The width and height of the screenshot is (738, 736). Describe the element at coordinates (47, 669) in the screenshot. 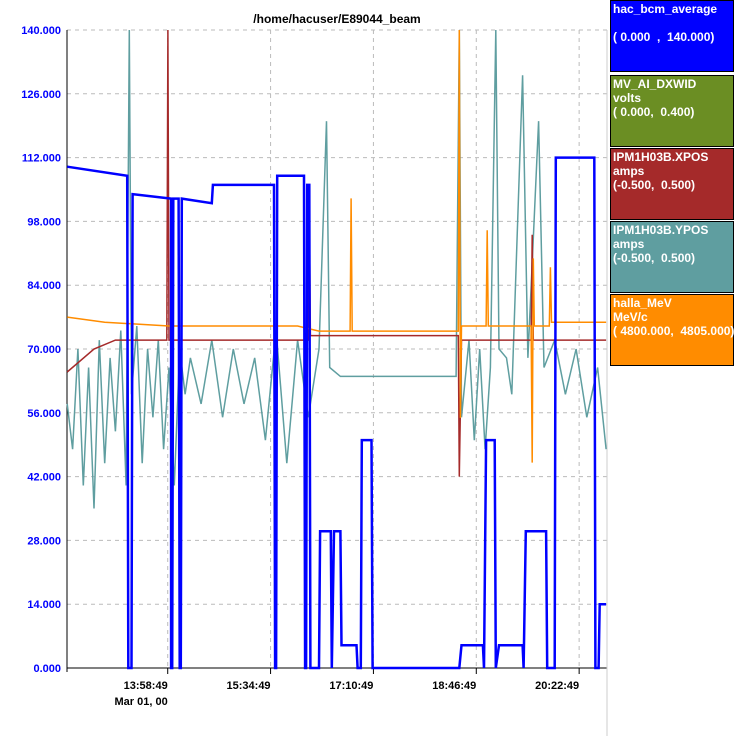

I see `y-tick-label: 0.000` at that location.